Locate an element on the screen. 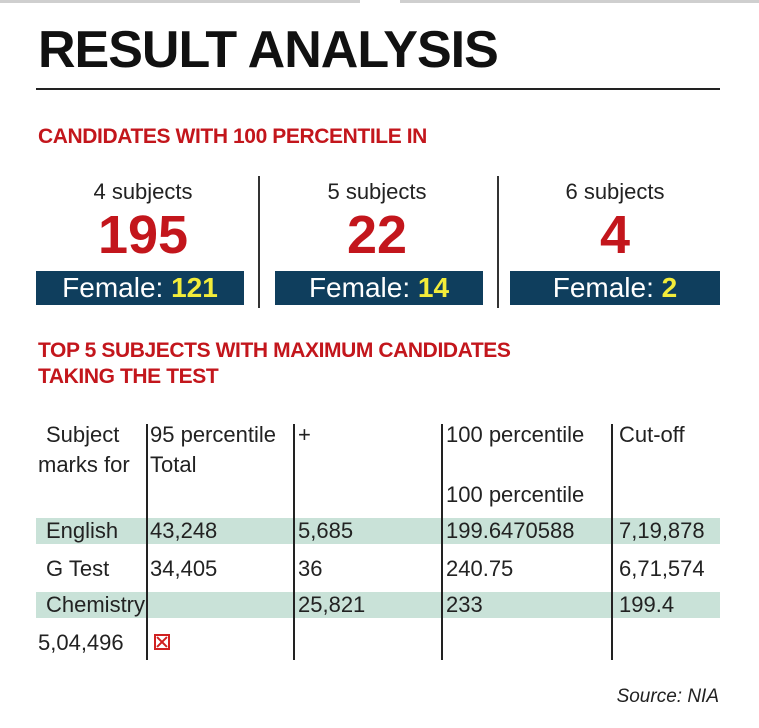 The width and height of the screenshot is (759, 728). section1-heading: CANDIDATES WITH 100 PERCENTILE IN is located at coordinates (232, 136).